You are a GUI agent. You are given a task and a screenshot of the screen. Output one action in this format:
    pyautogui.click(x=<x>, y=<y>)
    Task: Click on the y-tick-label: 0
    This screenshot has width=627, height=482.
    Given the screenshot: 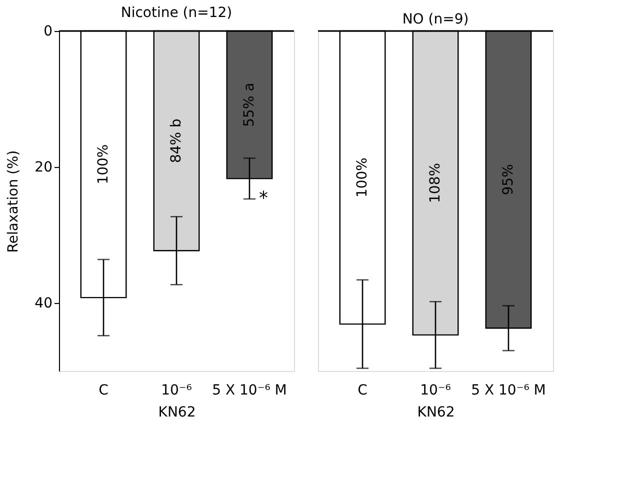 What is the action you would take?
    pyautogui.click(x=48, y=32)
    